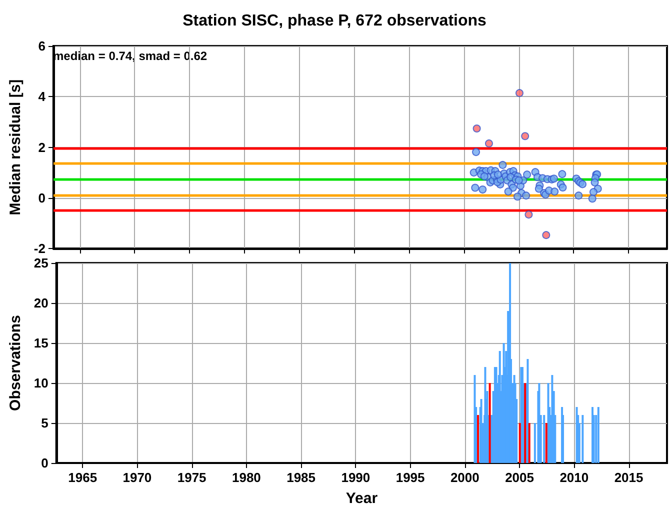  What do you see at coordinates (334, 21) in the screenshot?
I see `chart-title: Station SISC, phase P, 672 observations` at bounding box center [334, 21].